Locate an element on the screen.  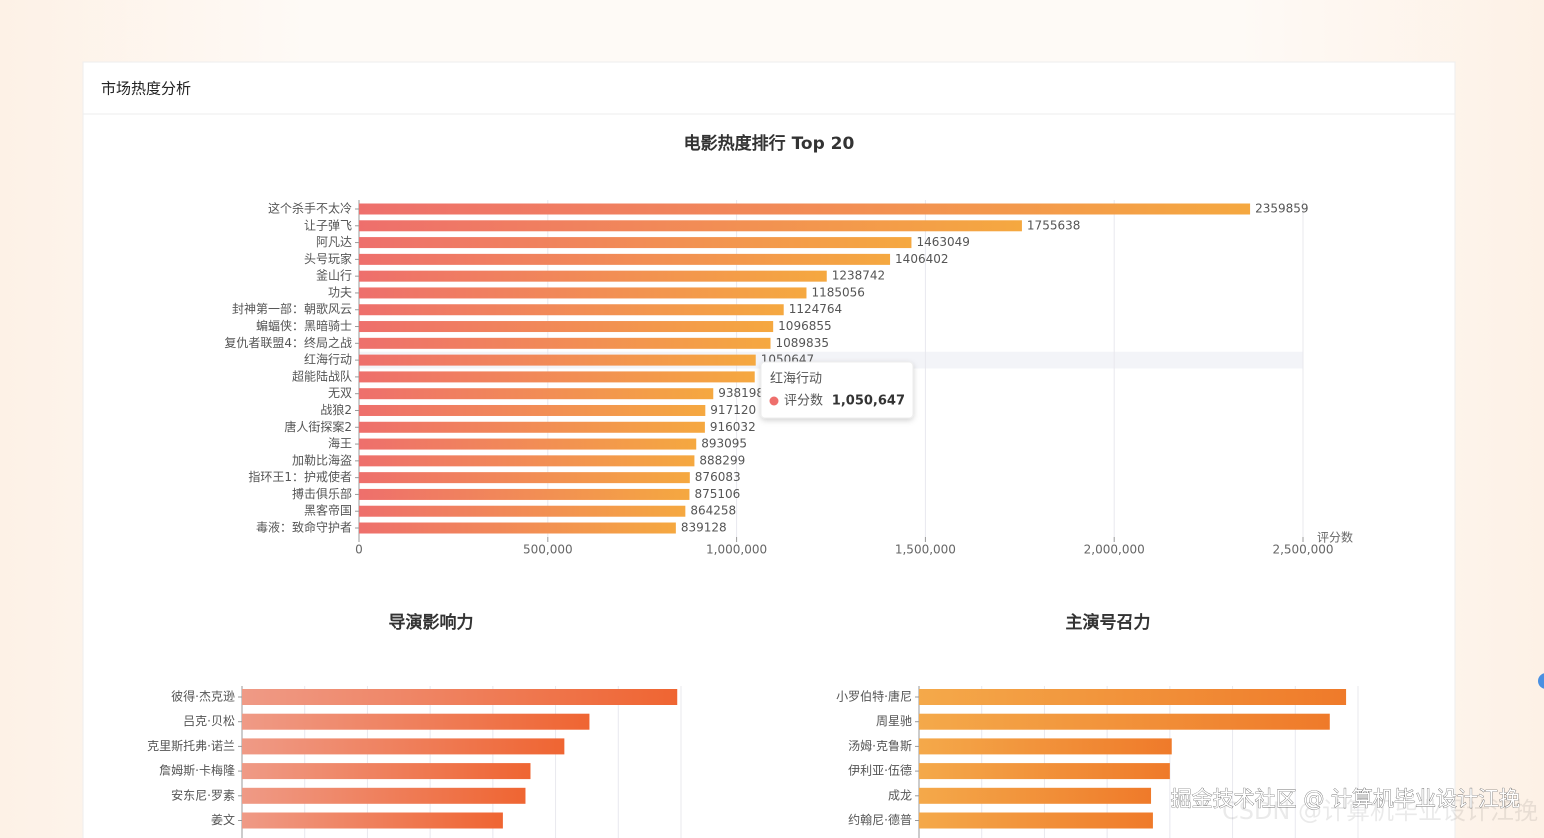
tooltip-value: 1,050,647 is located at coordinates (868, 401).